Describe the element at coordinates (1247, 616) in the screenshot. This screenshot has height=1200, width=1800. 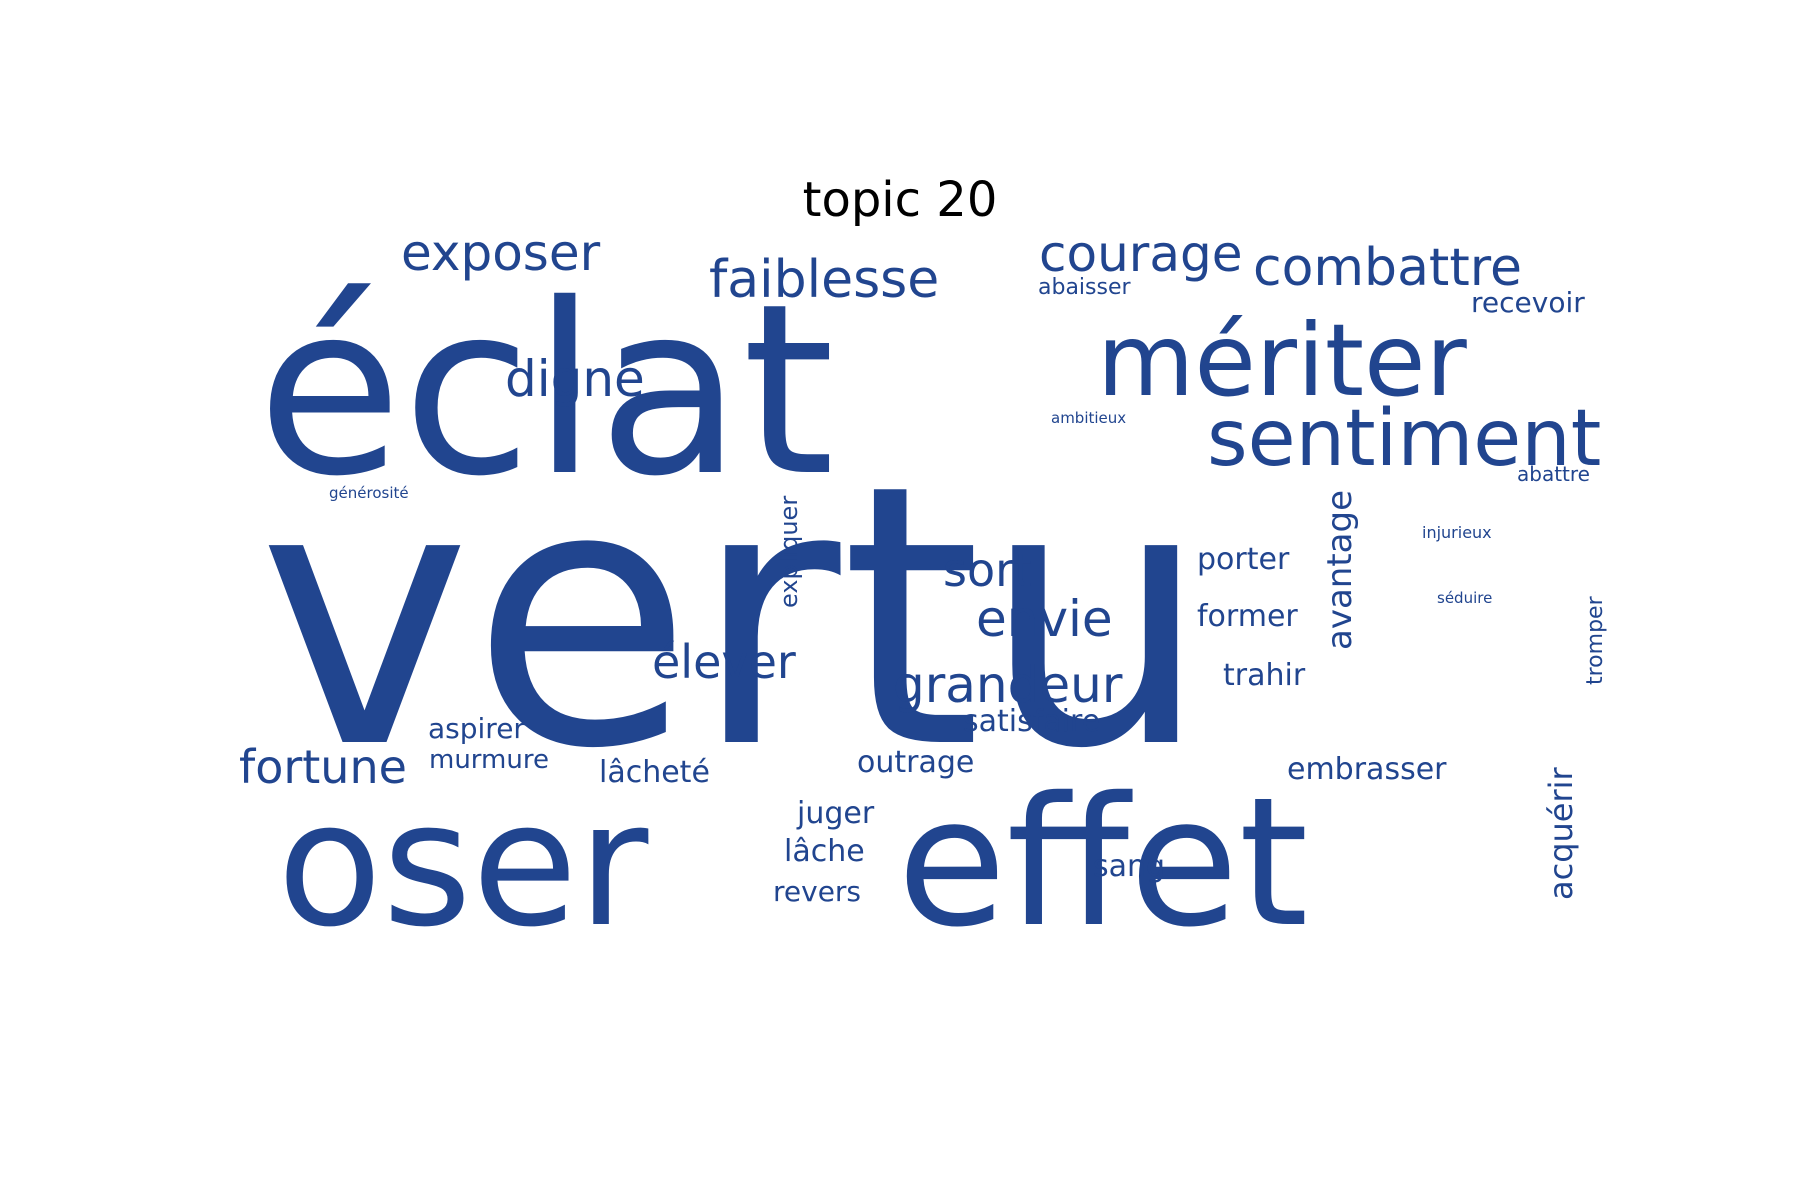
I see `word-former: former` at that location.